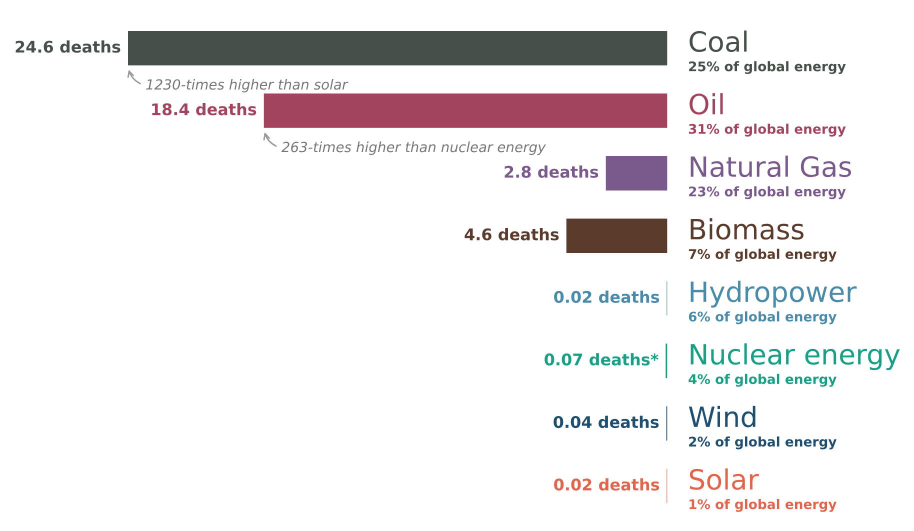 The height and width of the screenshot is (531, 914). What do you see at coordinates (724, 479) in the screenshot?
I see `y-tick-label: Solar` at bounding box center [724, 479].